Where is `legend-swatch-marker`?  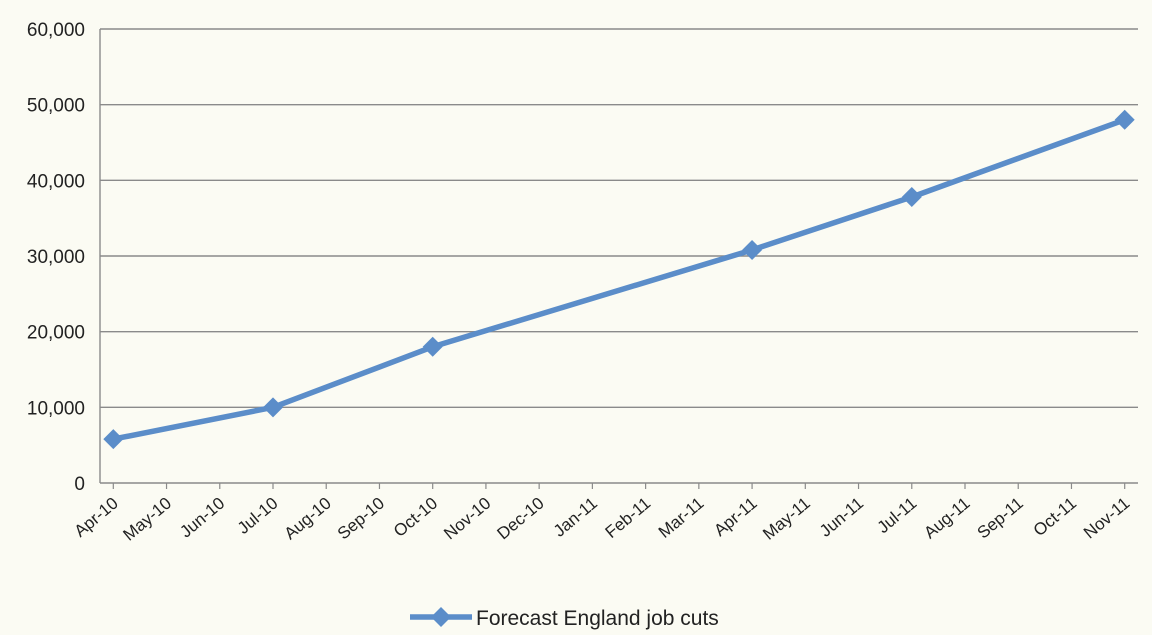 legend-swatch-marker is located at coordinates (441, 617).